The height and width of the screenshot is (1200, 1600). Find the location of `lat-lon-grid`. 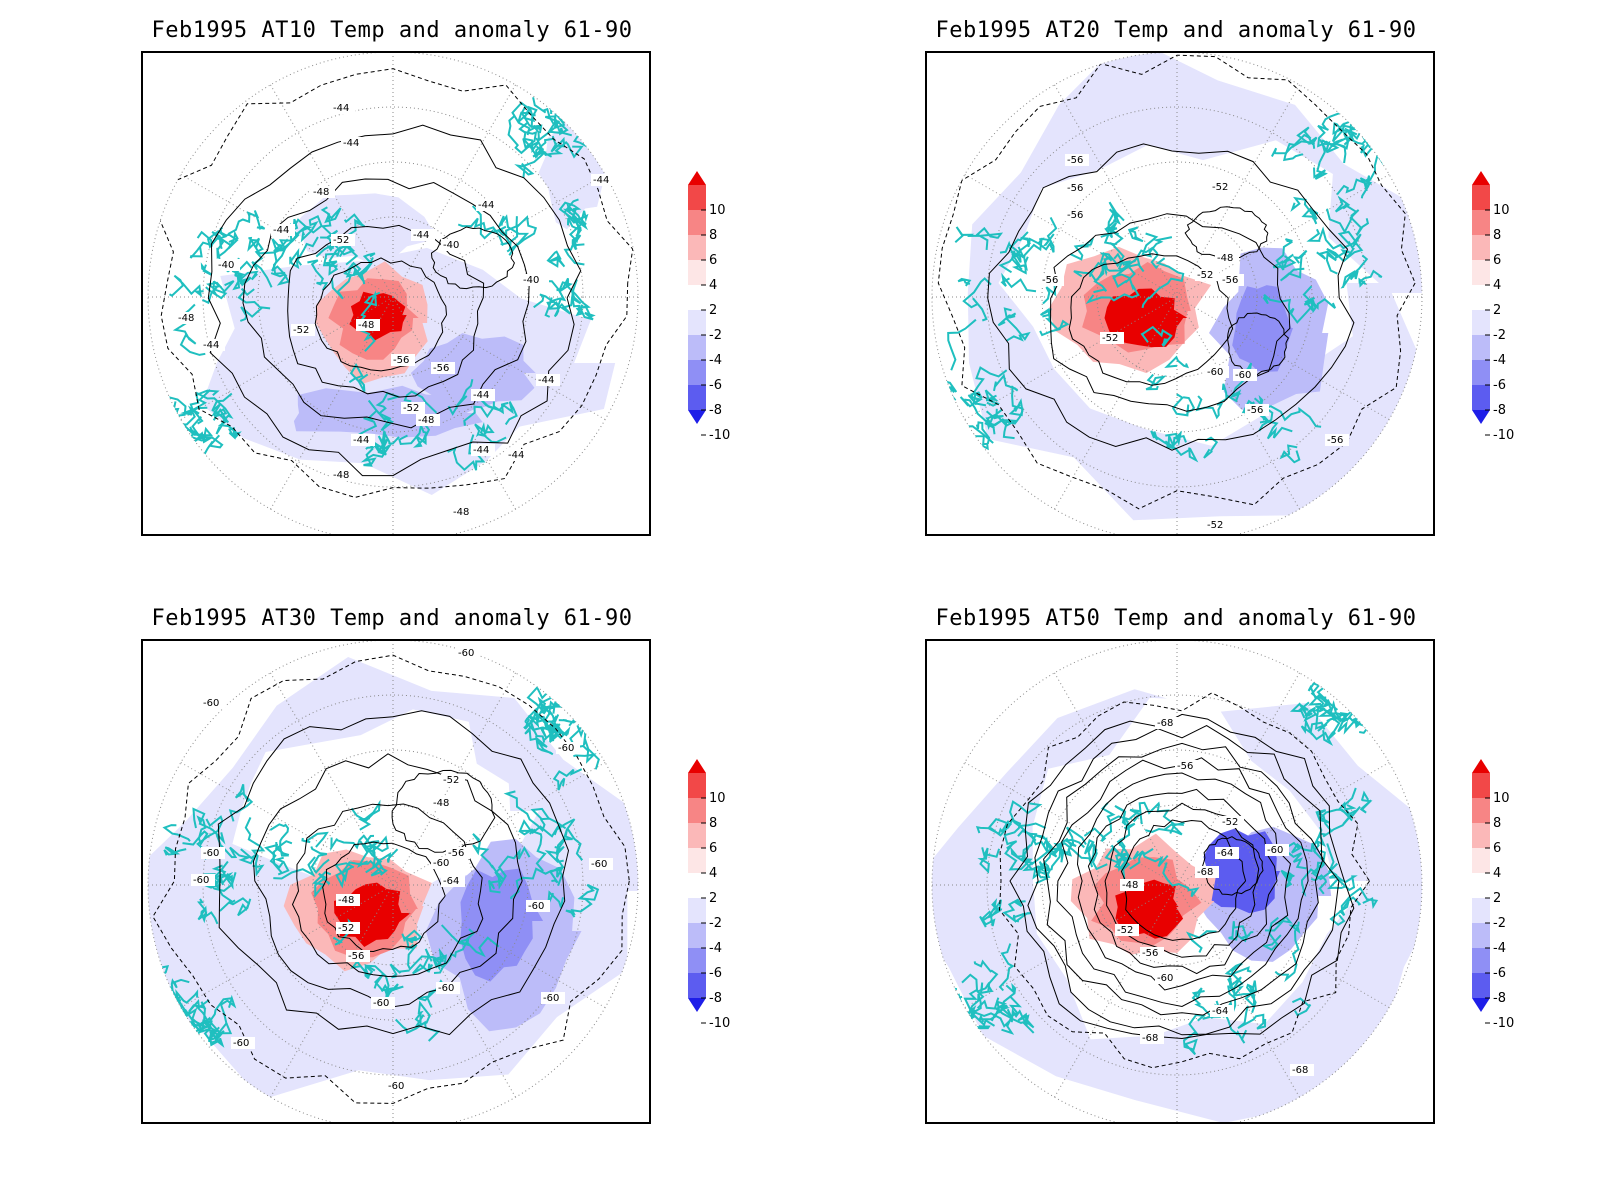

lat-lon-grid is located at coordinates (393, 293).